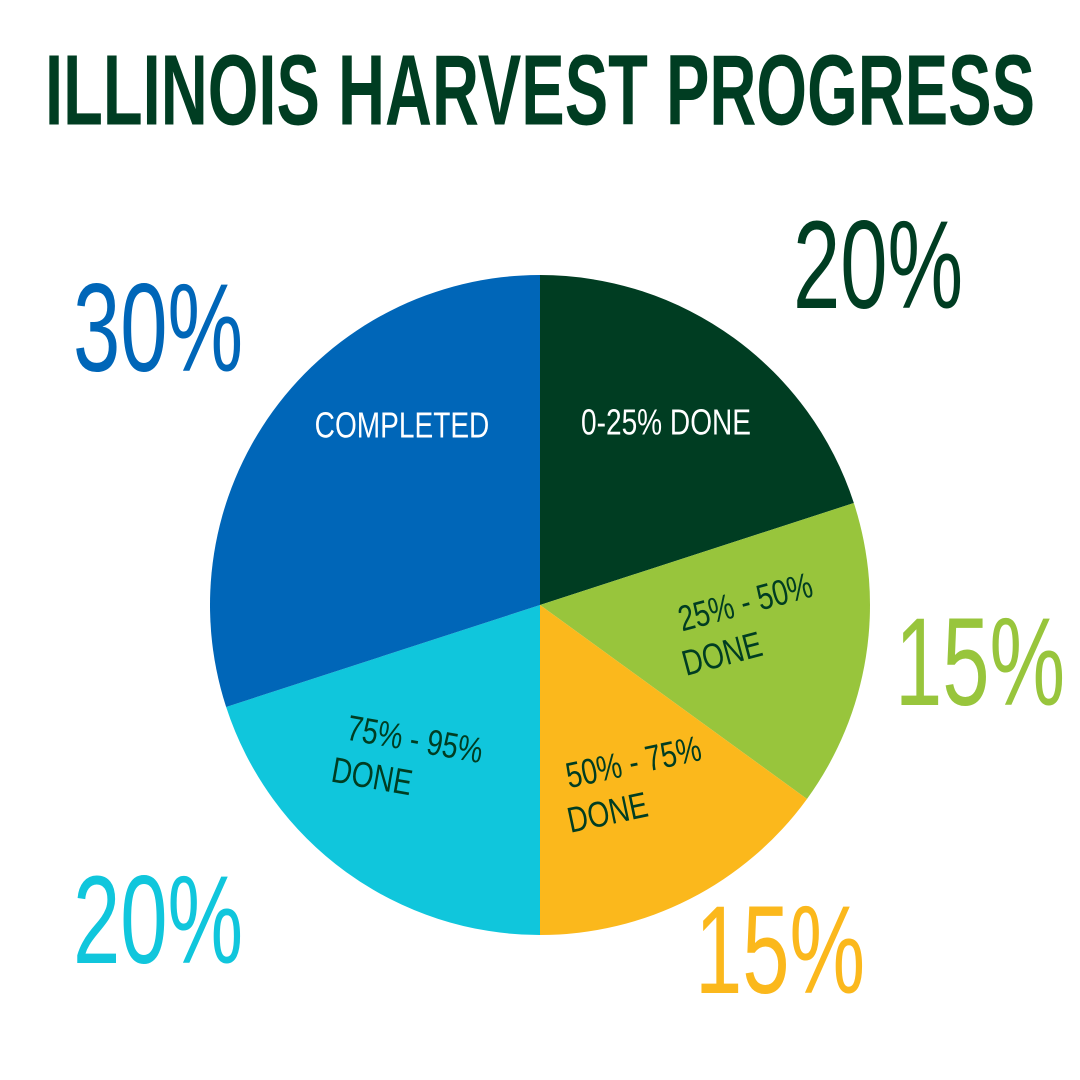 The image size is (1080, 1080). I want to click on category-label-group: 0-25% DONE, so click(666, 422).